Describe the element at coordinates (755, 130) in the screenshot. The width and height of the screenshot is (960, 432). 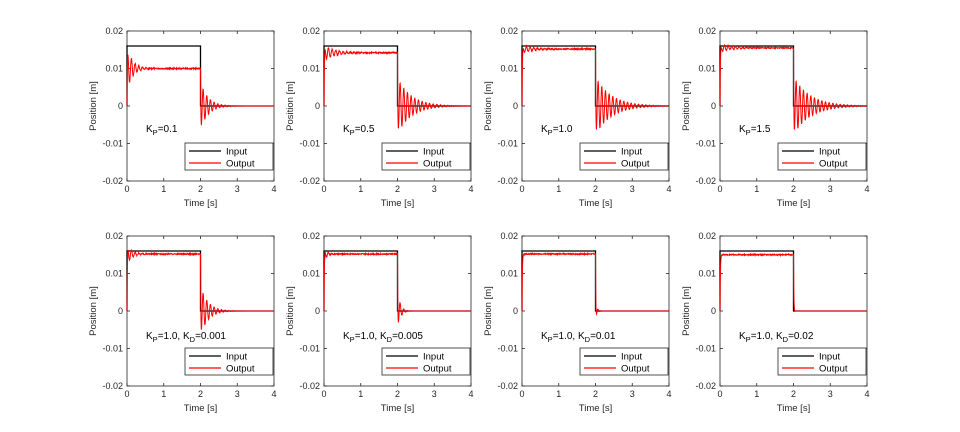
I see `gain-annotation: KP=1.5` at that location.